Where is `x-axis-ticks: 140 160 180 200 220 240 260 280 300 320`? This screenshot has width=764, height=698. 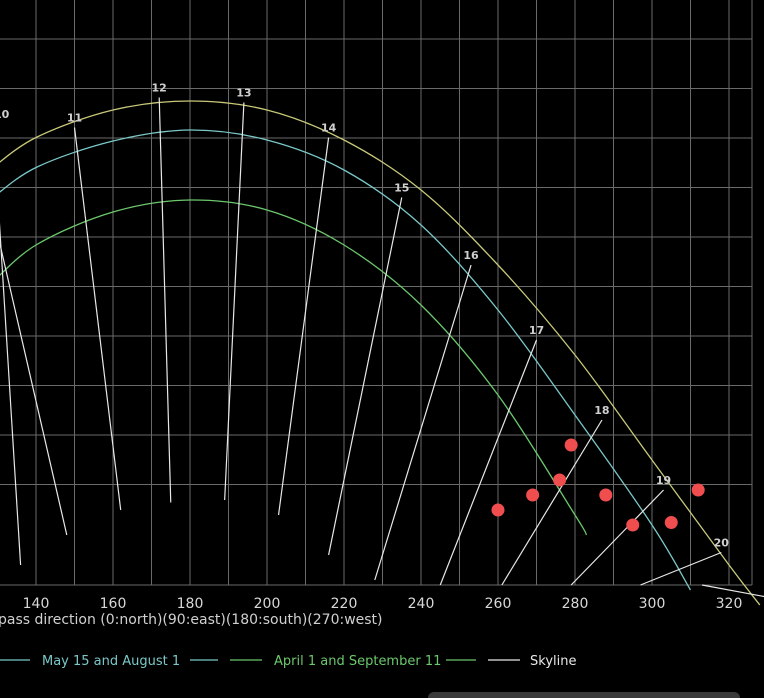
x-axis-ticks: 140 160 180 200 220 240 260 280 300 320 is located at coordinates (383, 604).